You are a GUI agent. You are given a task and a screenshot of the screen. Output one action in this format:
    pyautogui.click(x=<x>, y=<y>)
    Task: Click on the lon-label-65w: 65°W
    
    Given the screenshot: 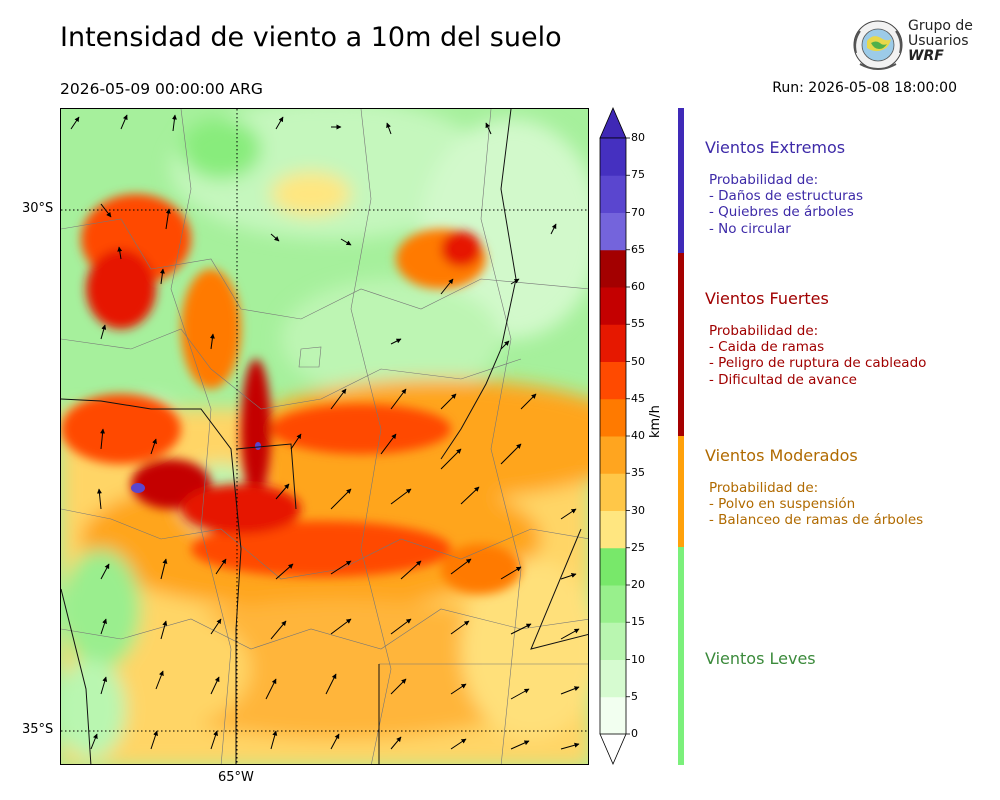 What is the action you would take?
    pyautogui.click(x=236, y=777)
    